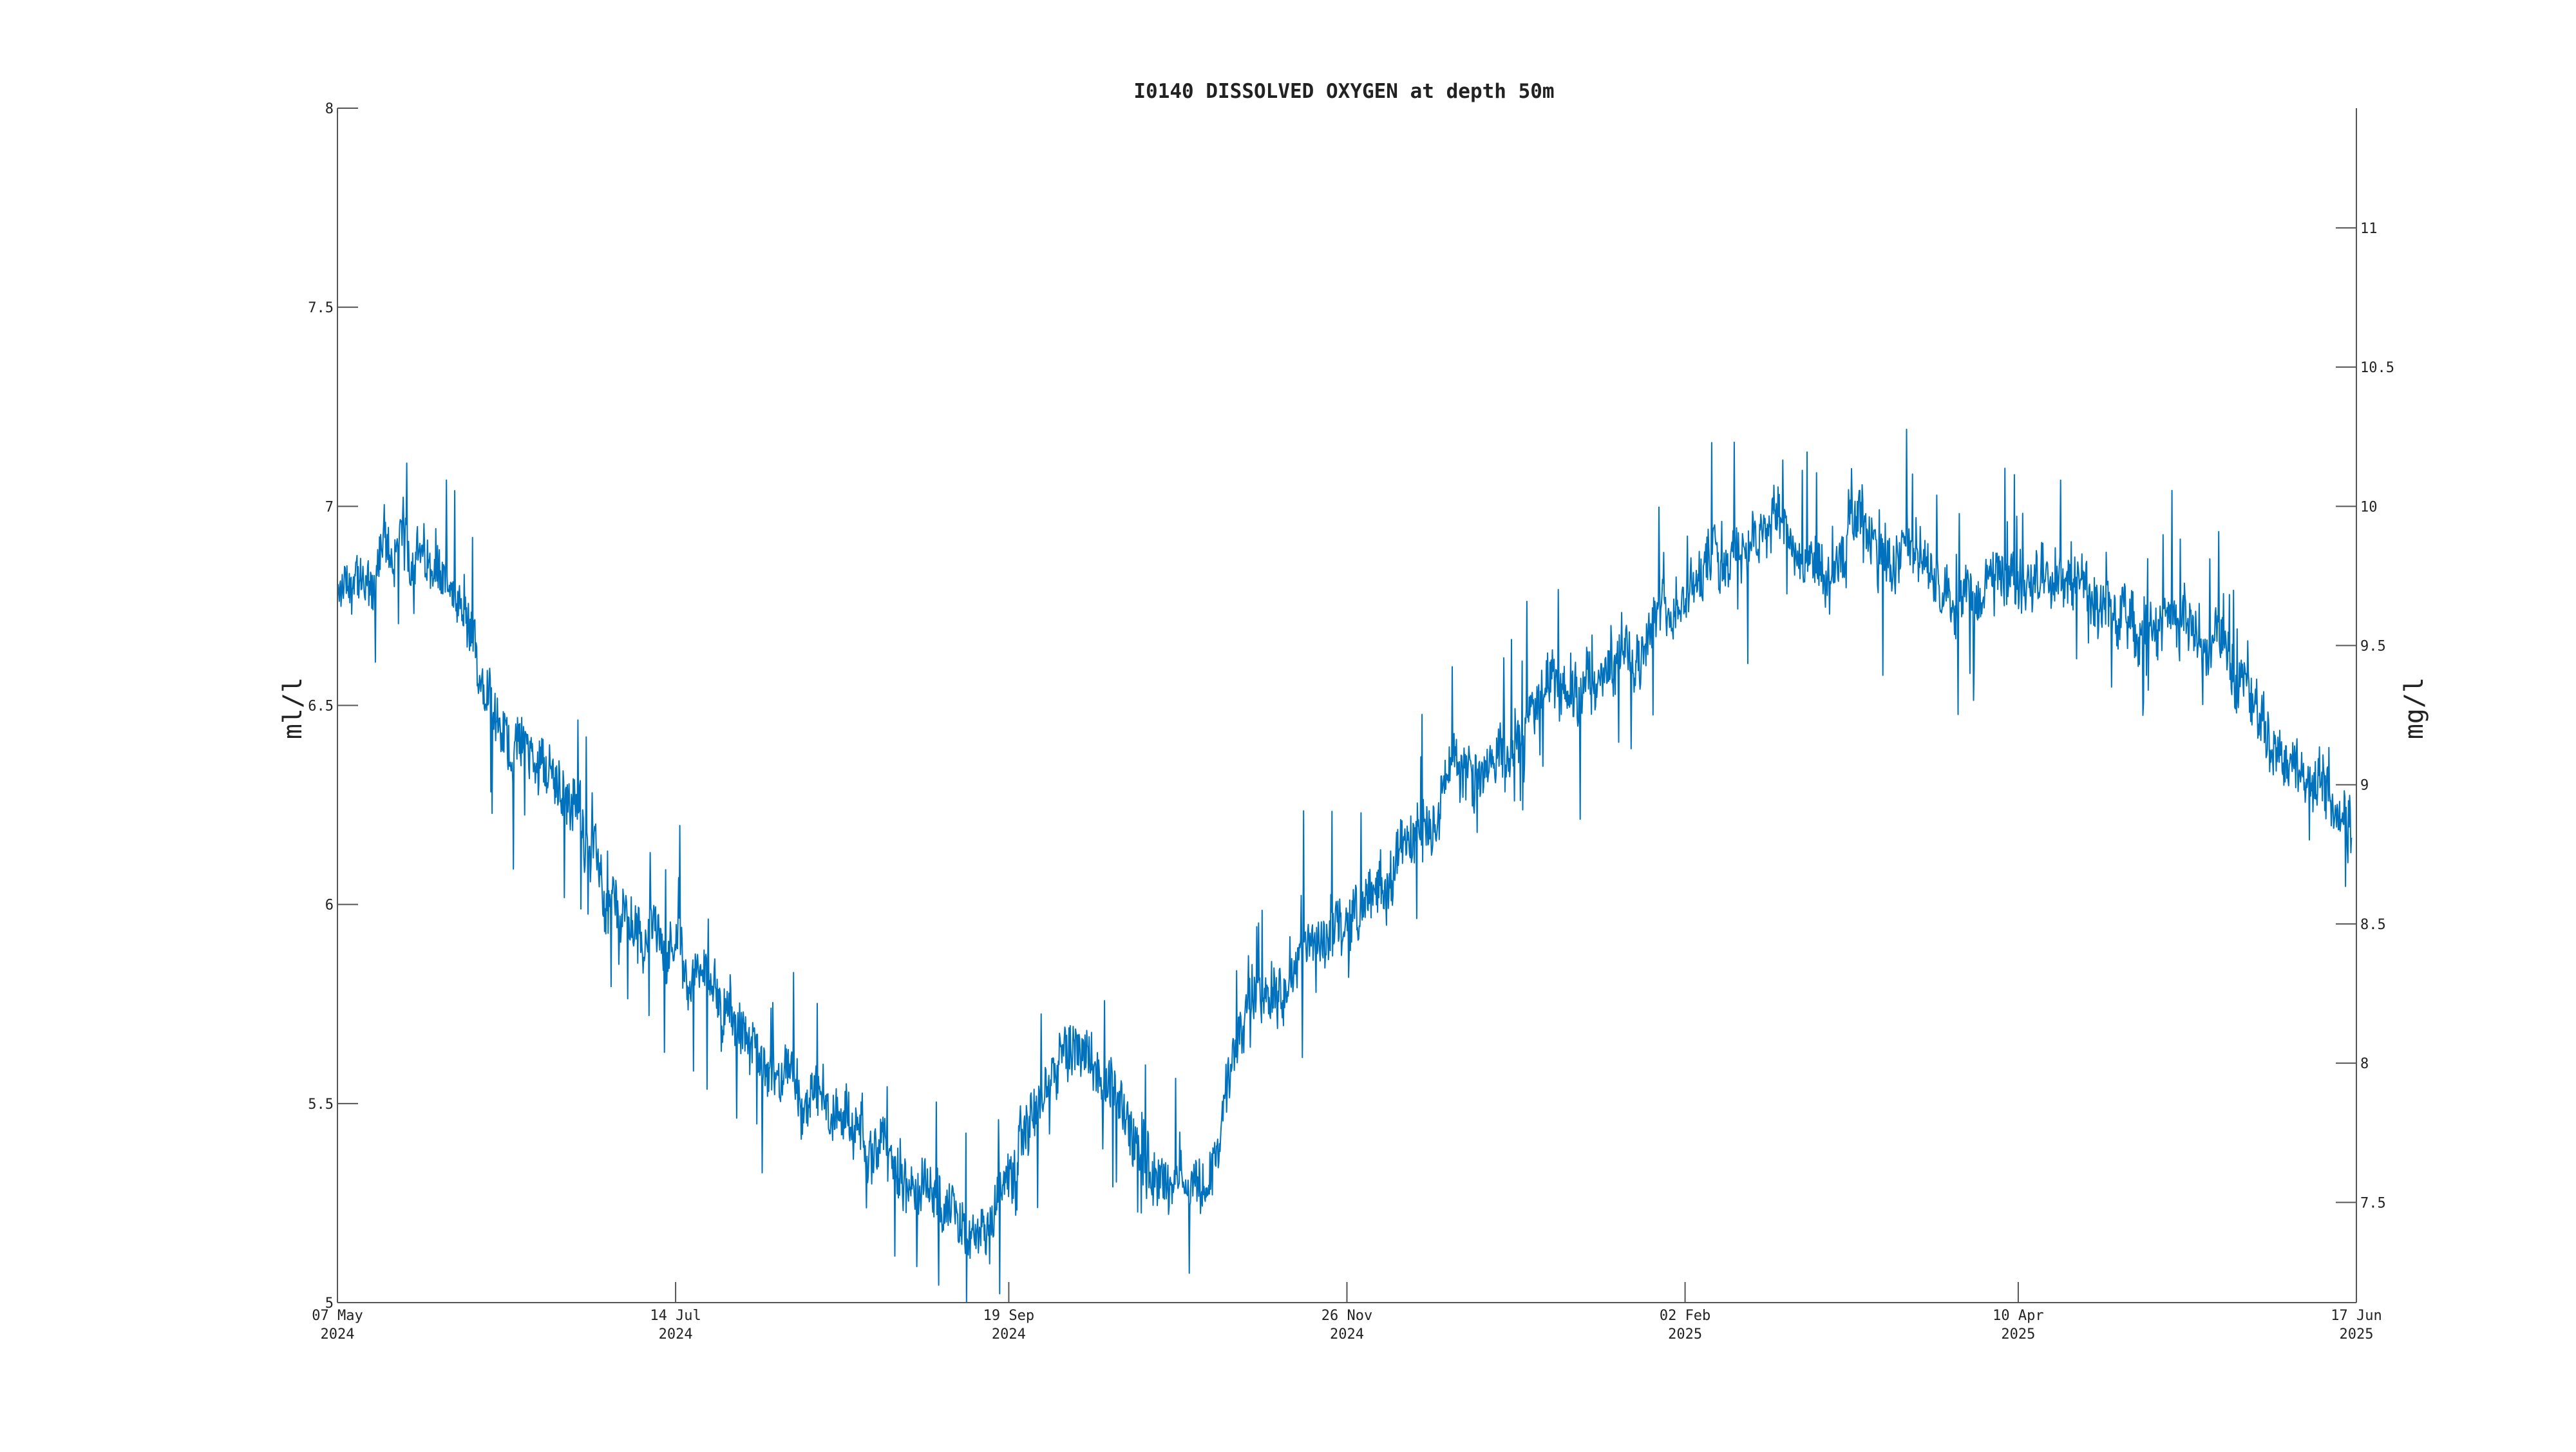 The image size is (2576, 1452). I want to click on x-tick-label-day: 19 Sep, so click(1008, 1316).